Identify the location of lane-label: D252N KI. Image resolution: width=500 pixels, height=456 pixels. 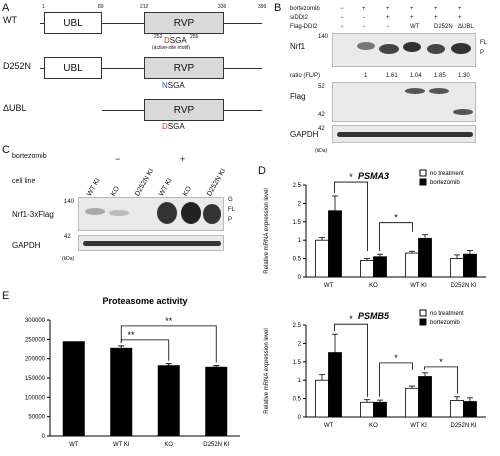
(145, 182).